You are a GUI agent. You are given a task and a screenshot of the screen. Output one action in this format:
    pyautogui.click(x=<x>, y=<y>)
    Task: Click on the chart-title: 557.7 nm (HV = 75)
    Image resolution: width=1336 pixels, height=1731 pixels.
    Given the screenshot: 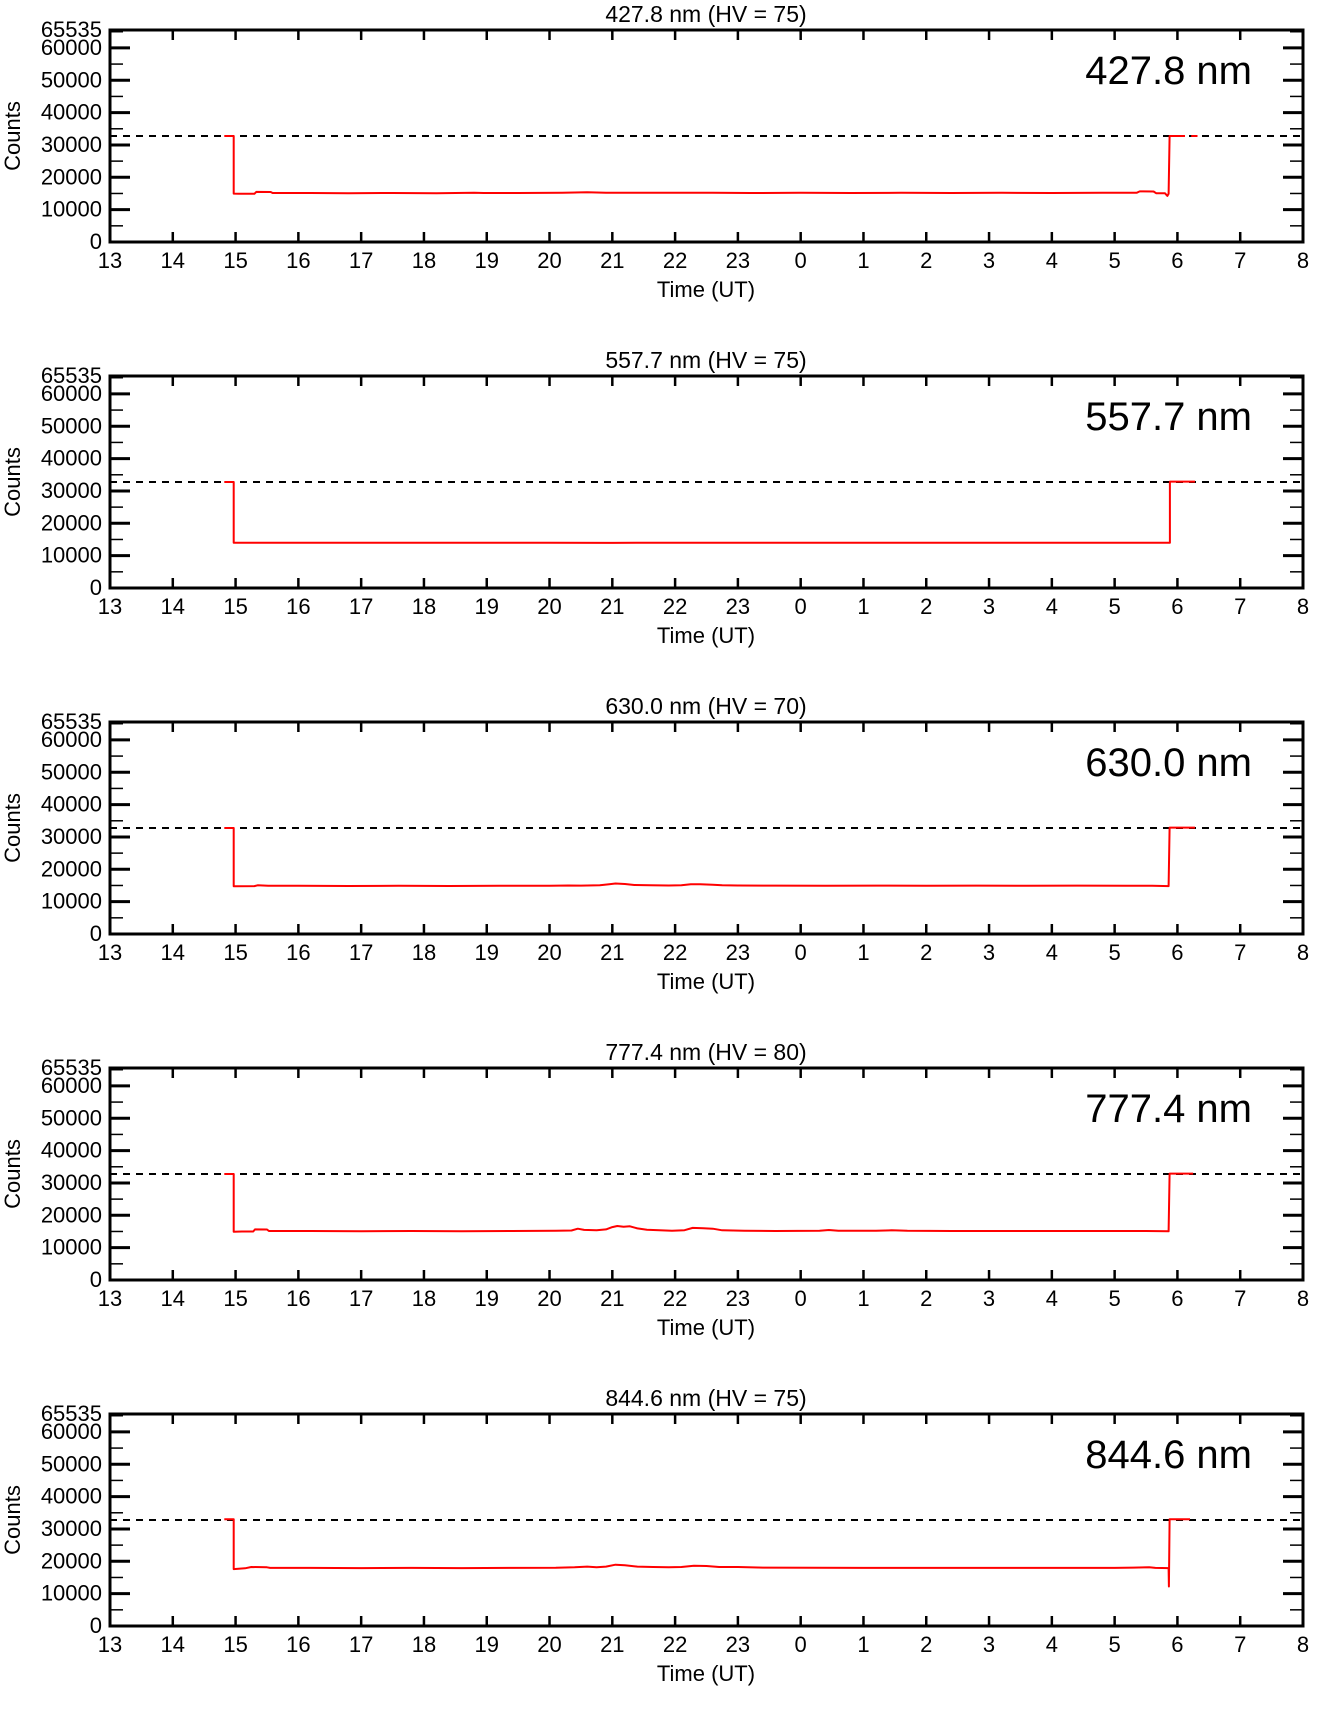 What is the action you would take?
    pyautogui.click(x=705, y=360)
    